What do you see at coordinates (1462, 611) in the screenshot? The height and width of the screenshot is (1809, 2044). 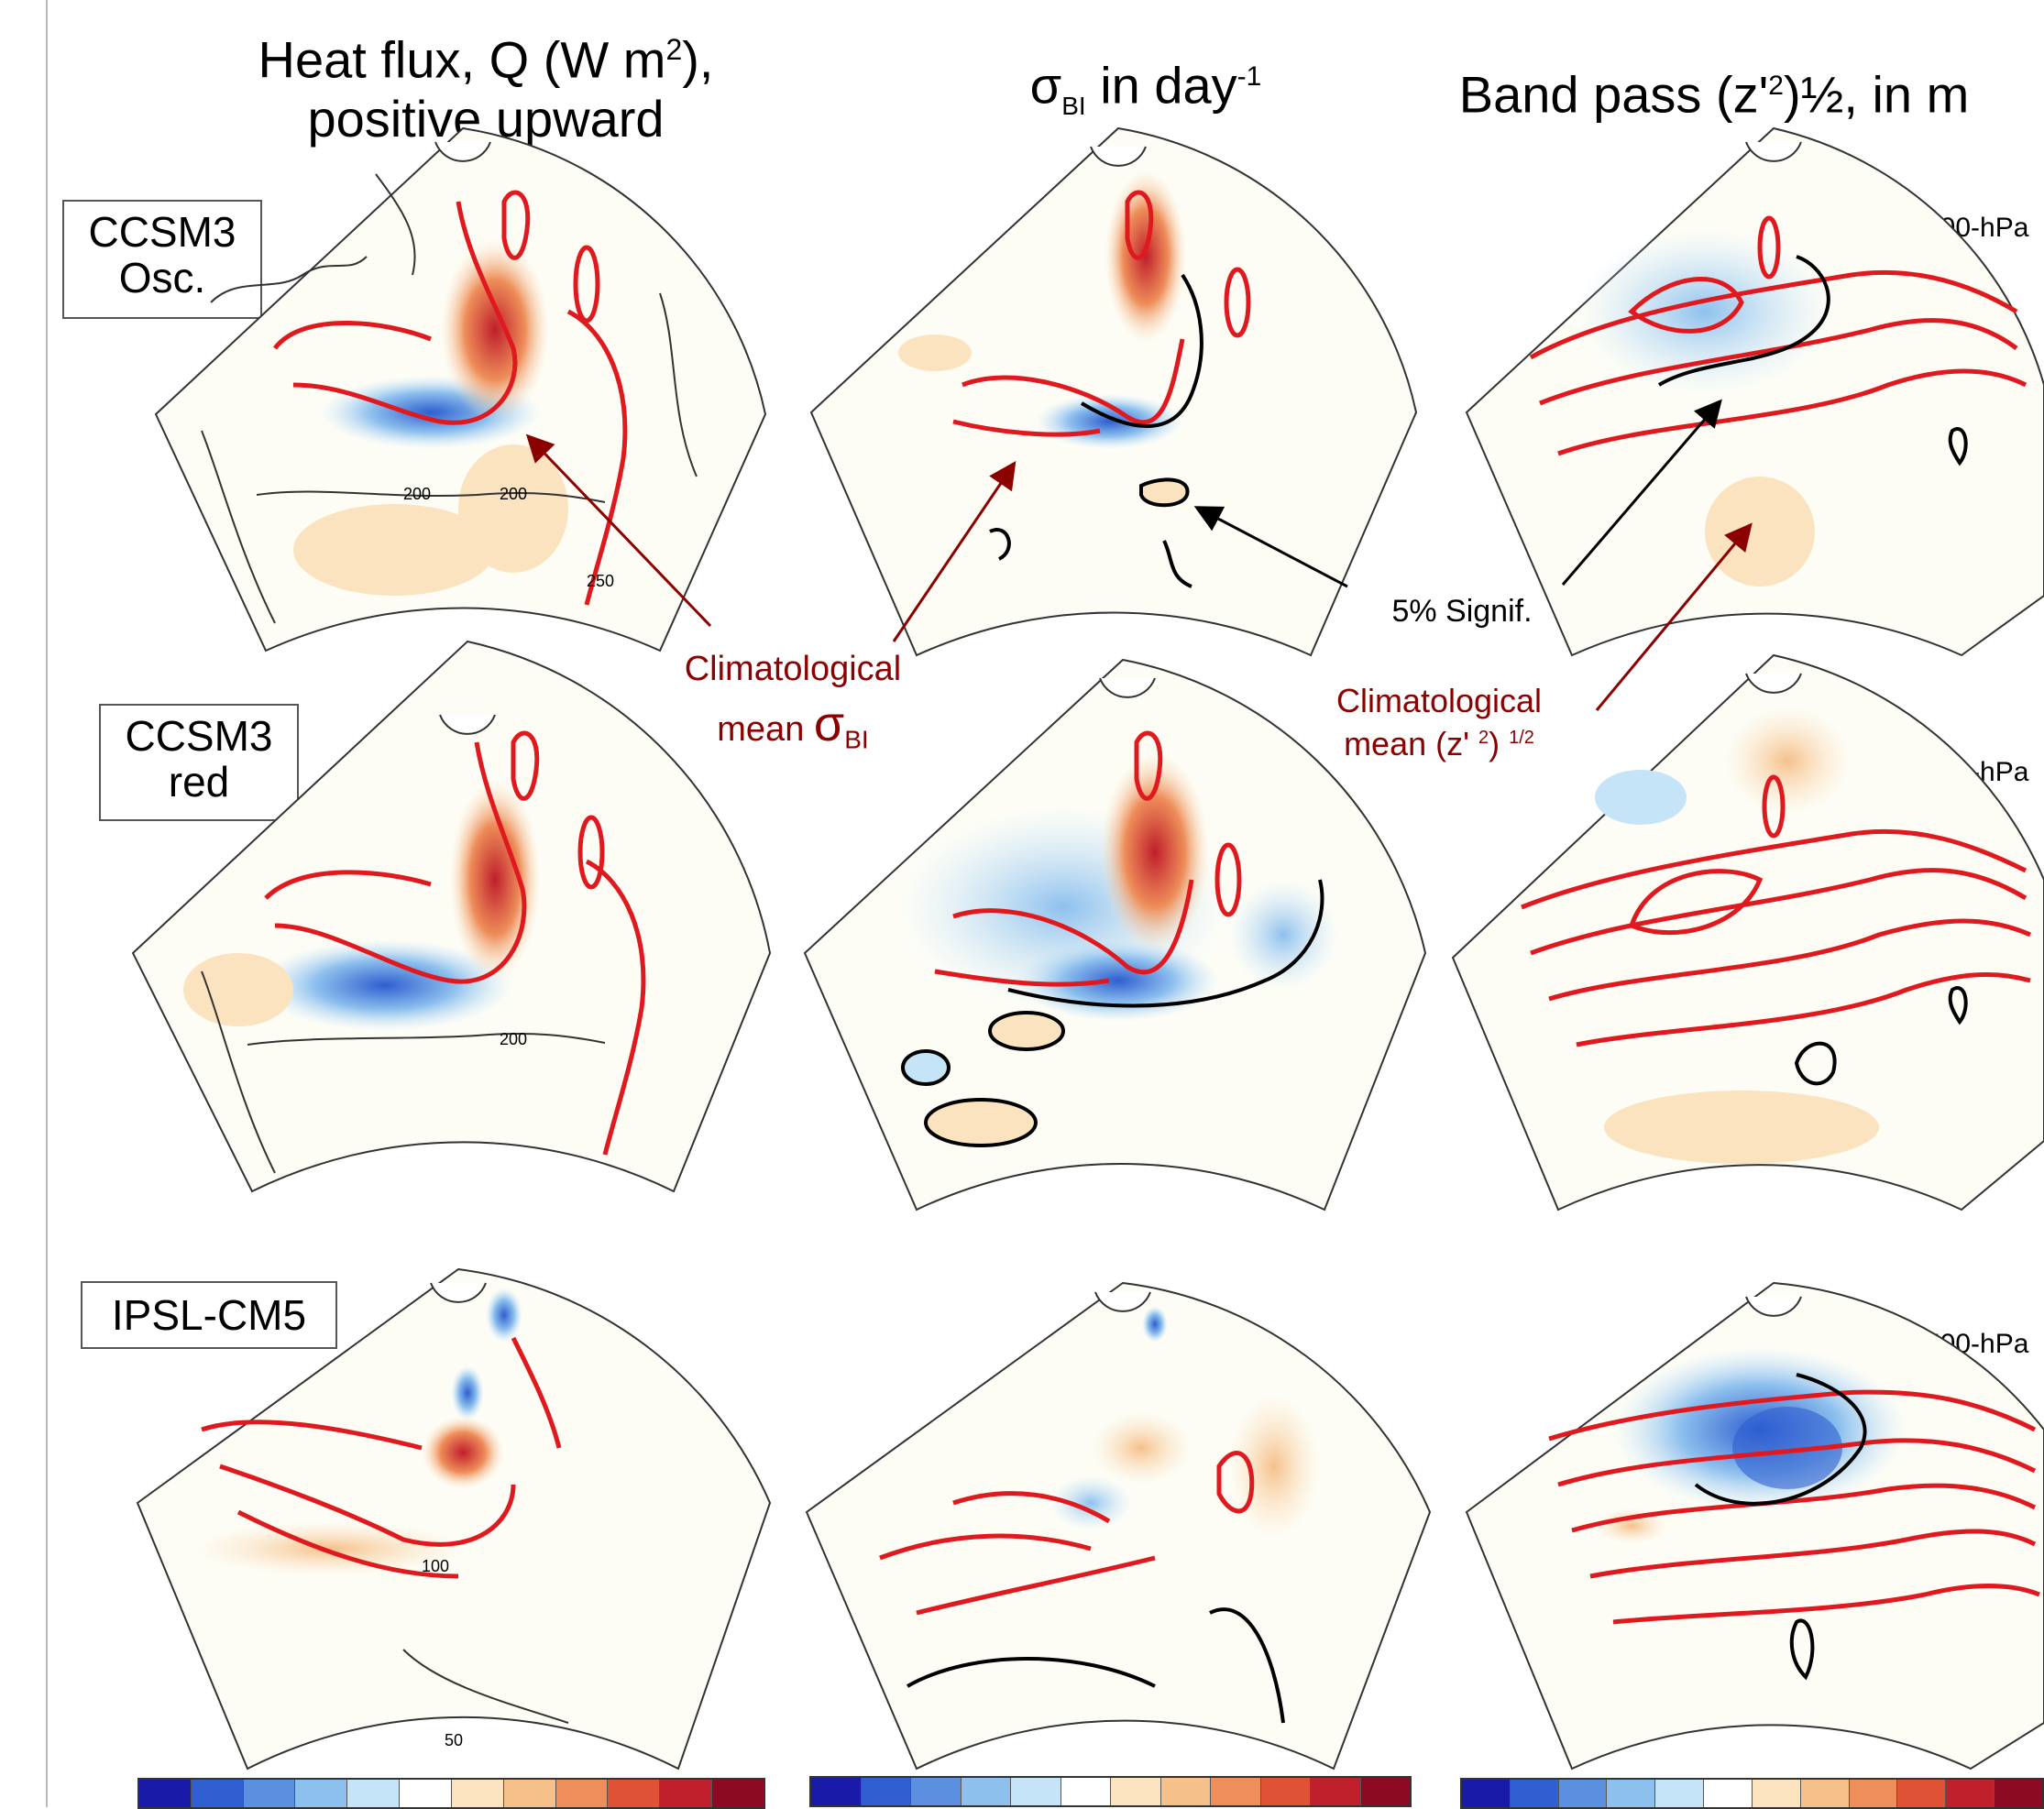 I see `annotation-signif: 5% Signif.` at bounding box center [1462, 611].